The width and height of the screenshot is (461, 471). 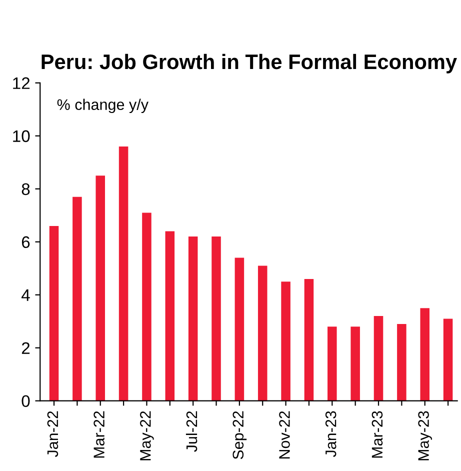 What do you see at coordinates (26, 295) in the screenshot?
I see `y-tick-label: 4` at bounding box center [26, 295].